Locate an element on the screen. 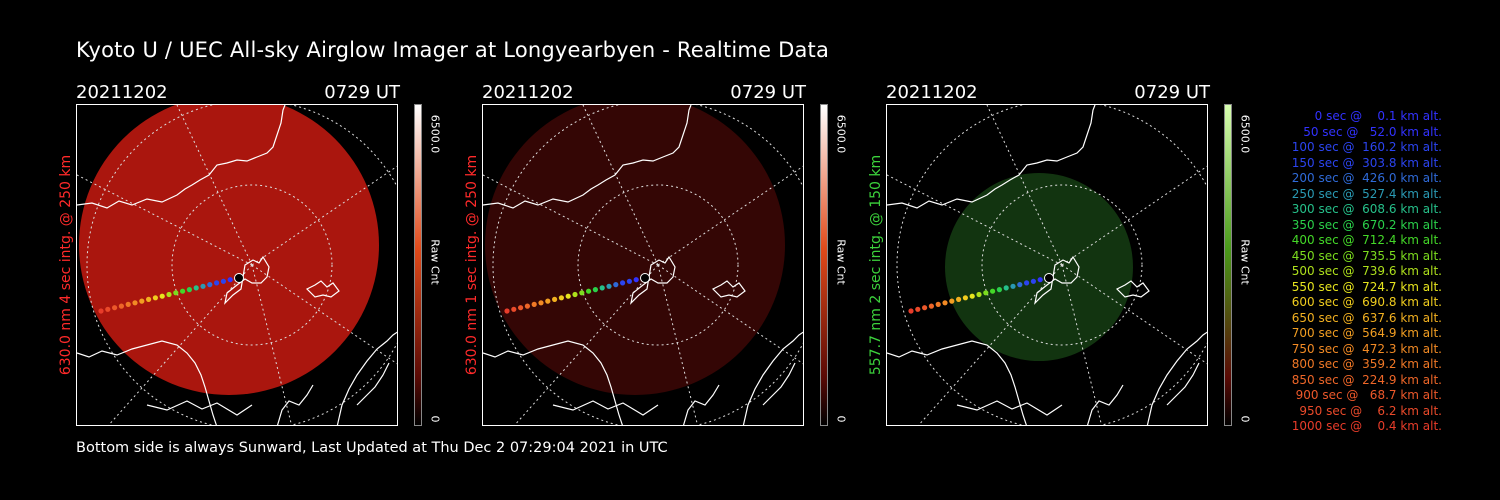 The height and width of the screenshot is (500, 1500). legend-entry: 50 sec @ 52.0 km alt. is located at coordinates (1368, 131).